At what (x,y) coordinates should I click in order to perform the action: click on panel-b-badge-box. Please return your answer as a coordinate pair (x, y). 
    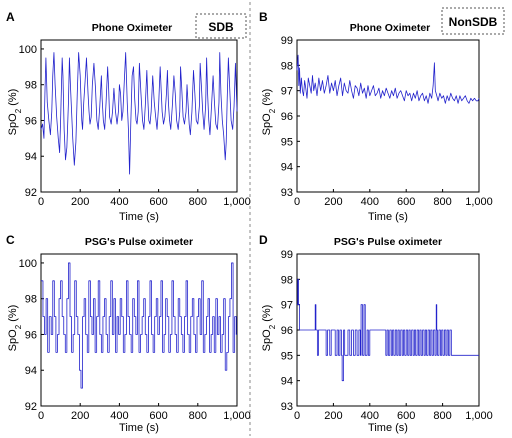
    Looking at the image, I should click on (473, 21).